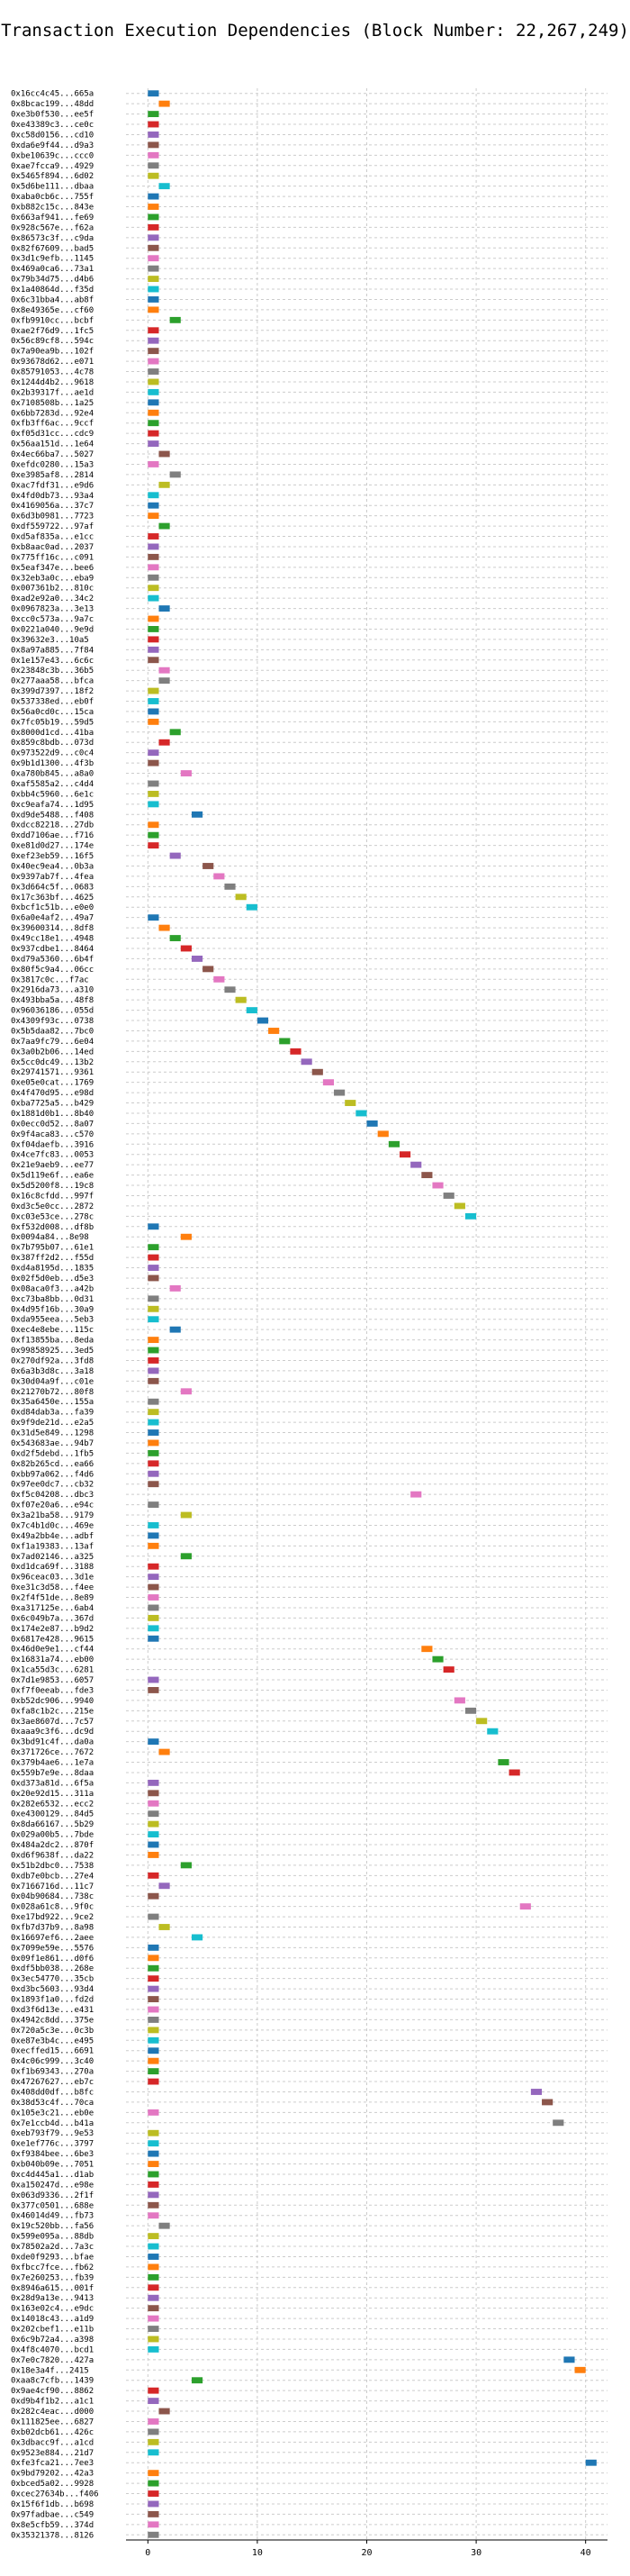  I want to click on y-tick-label: 0xefdc0280...15a3, so click(52, 465).